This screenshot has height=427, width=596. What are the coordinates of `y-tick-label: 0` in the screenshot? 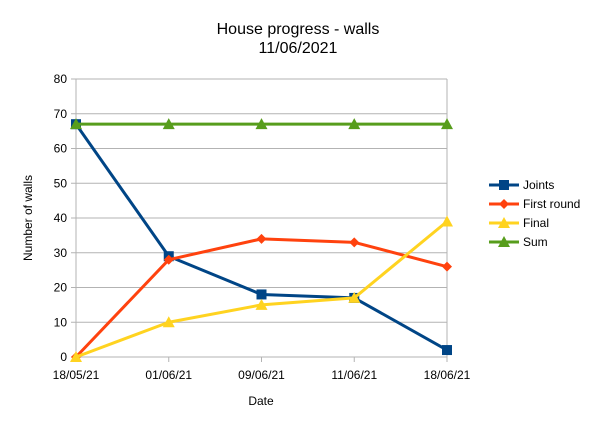 It's located at (63, 357).